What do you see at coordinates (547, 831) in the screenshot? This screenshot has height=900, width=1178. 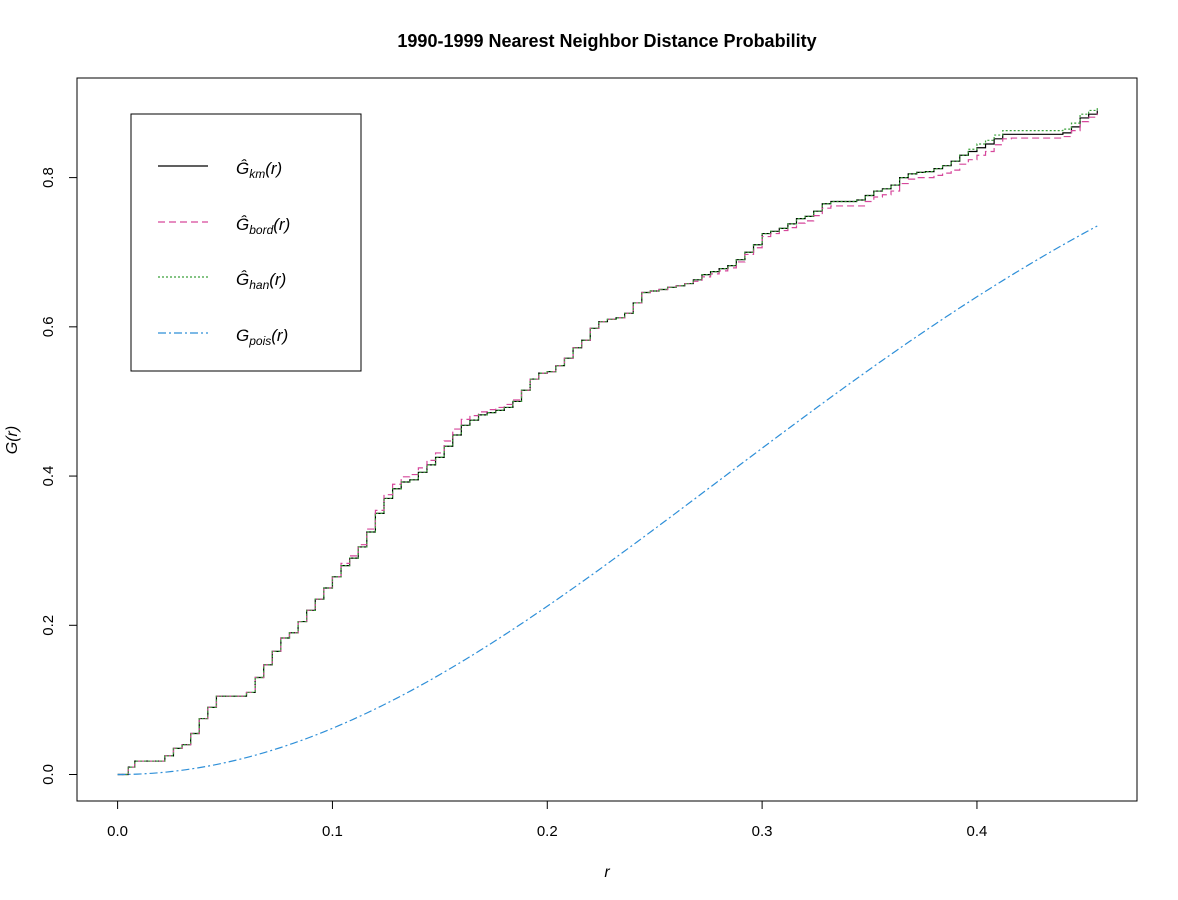 I see `x-tick-label: 0.2` at bounding box center [547, 831].